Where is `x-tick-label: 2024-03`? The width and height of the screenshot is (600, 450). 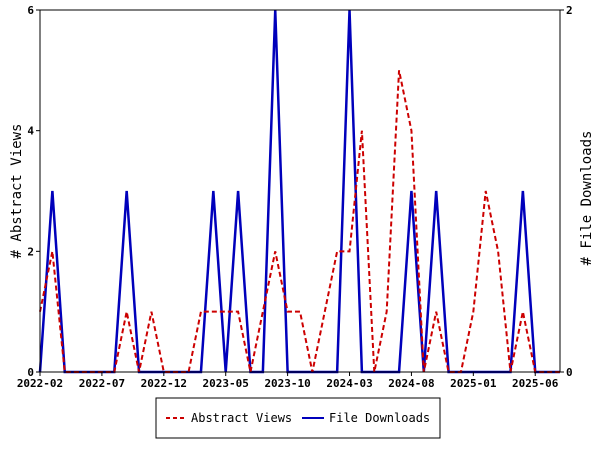 x-tick-label: 2024-03 is located at coordinates (349, 383).